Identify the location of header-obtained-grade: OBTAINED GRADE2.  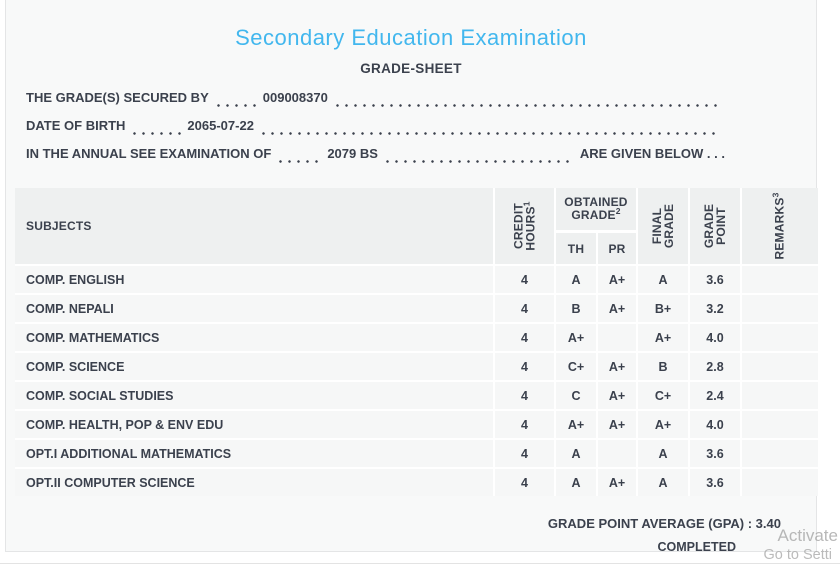
(596, 209).